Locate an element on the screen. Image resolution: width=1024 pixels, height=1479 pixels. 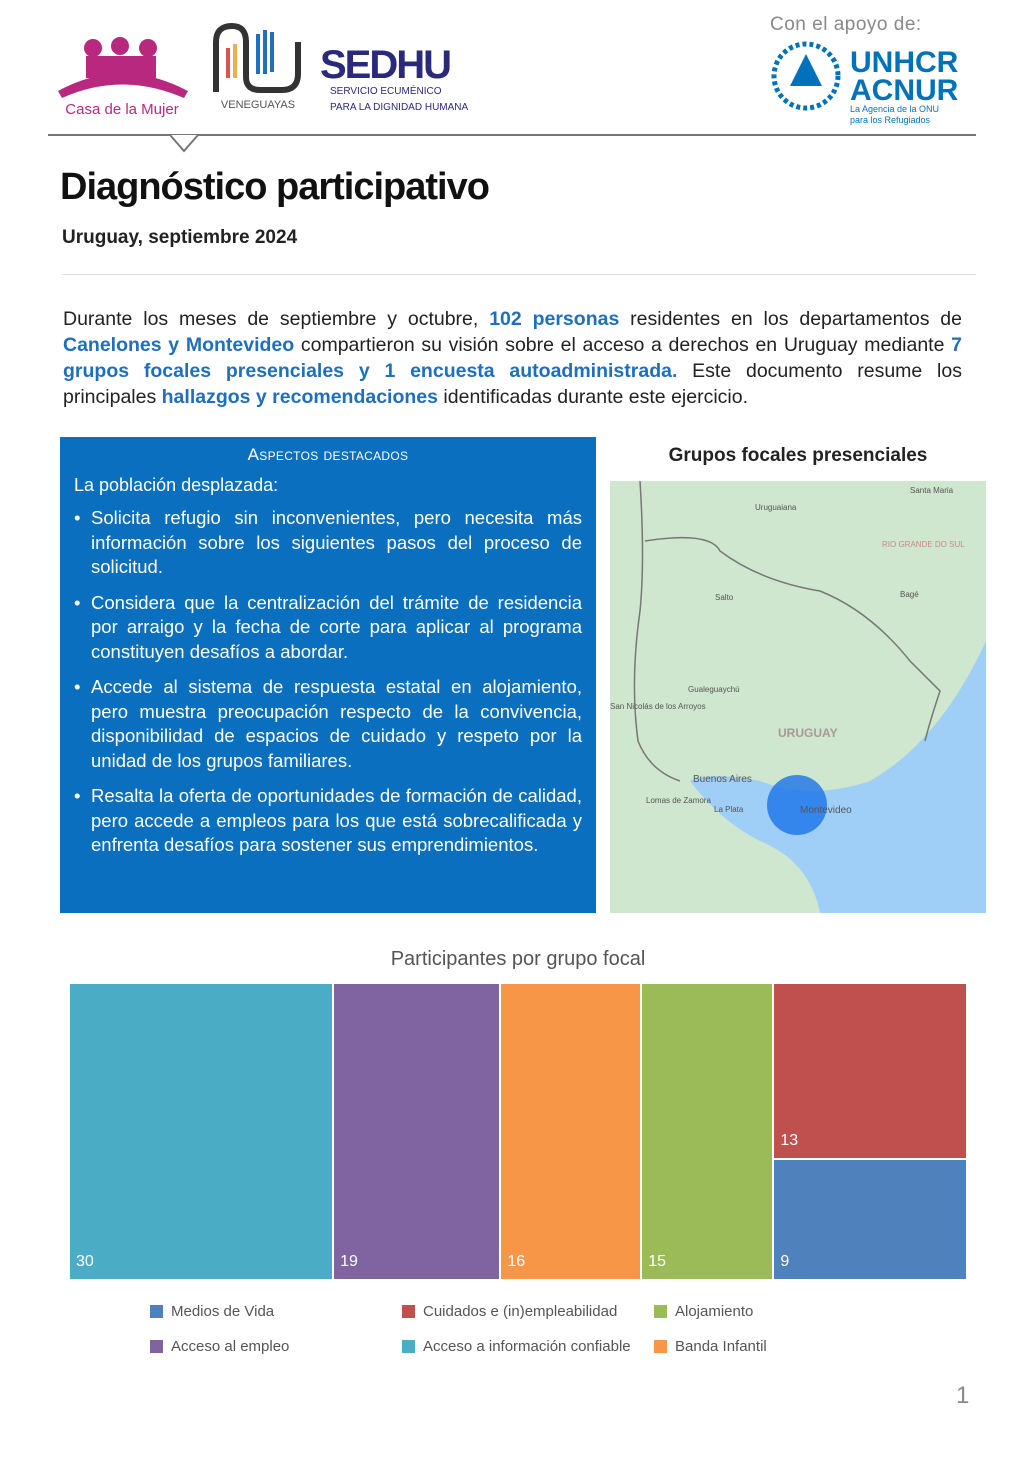
legend-label: Alojamiento is located at coordinates (714, 1311).